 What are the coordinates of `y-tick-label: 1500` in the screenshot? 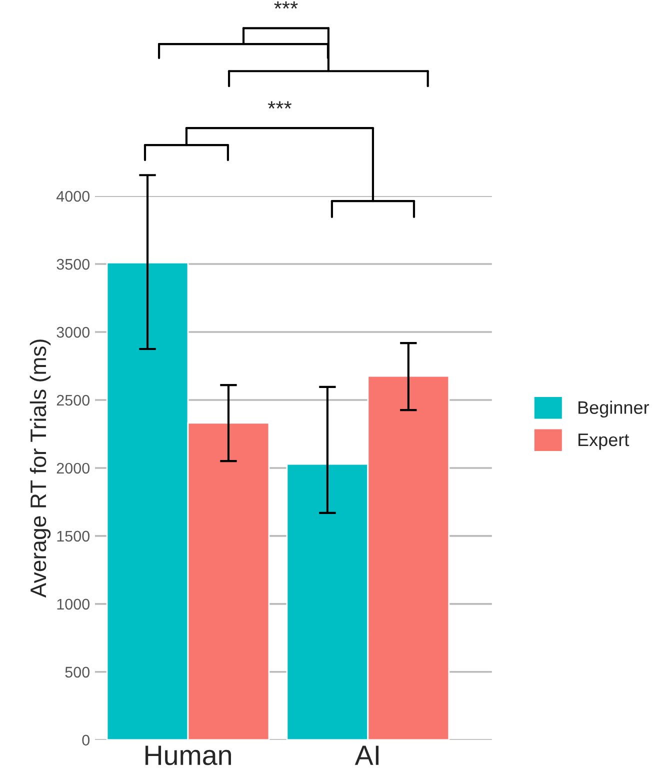 It's located at (73, 536).